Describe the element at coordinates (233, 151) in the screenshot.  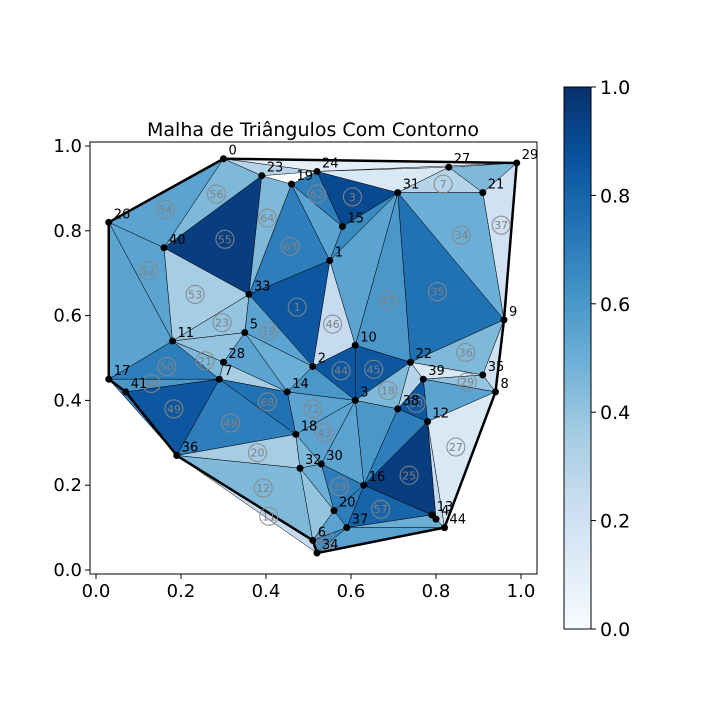
I see `node-label: 0` at that location.